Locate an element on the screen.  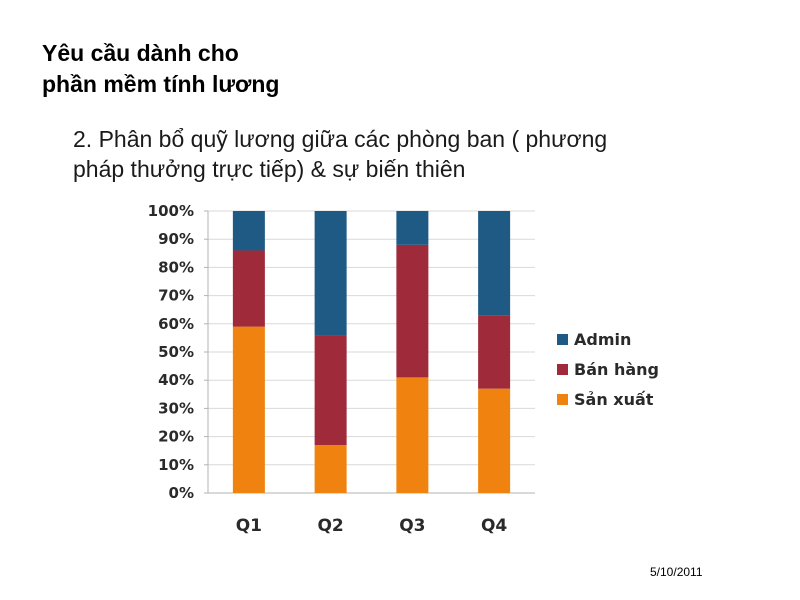
legend-label: Sản xuất is located at coordinates (614, 399).